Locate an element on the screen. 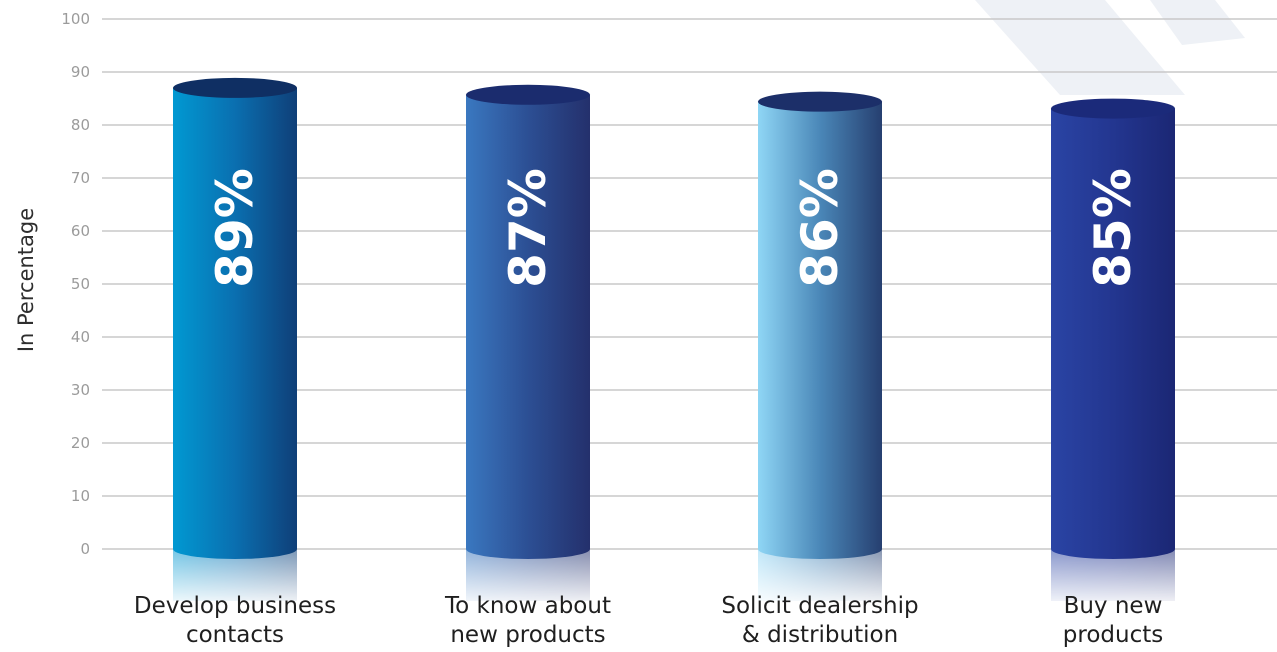  bar-reflections is located at coordinates (674, 575).